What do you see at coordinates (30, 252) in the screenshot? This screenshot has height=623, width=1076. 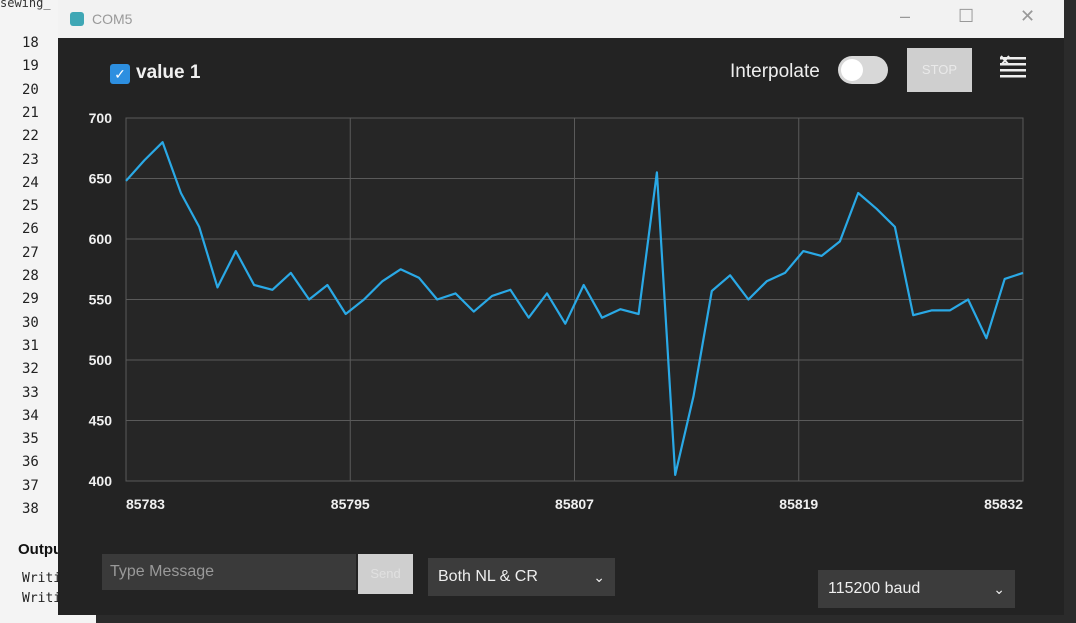 I see `line-number: 27` at bounding box center [30, 252].